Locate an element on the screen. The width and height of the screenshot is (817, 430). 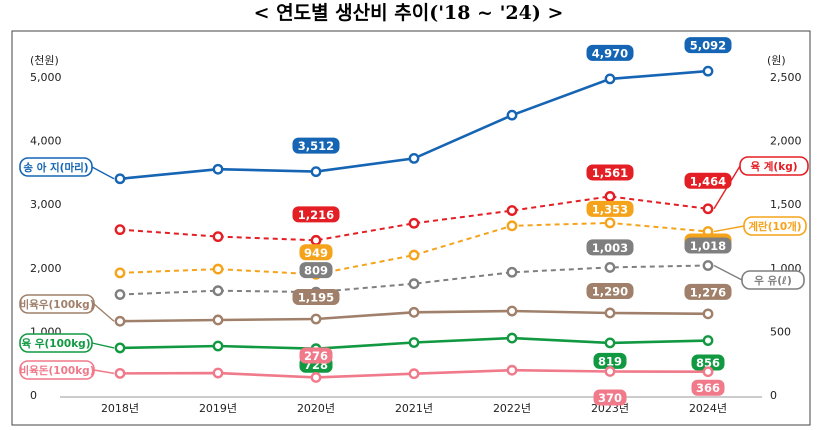
x-axis-tick: 2018년 is located at coordinates (120, 408).